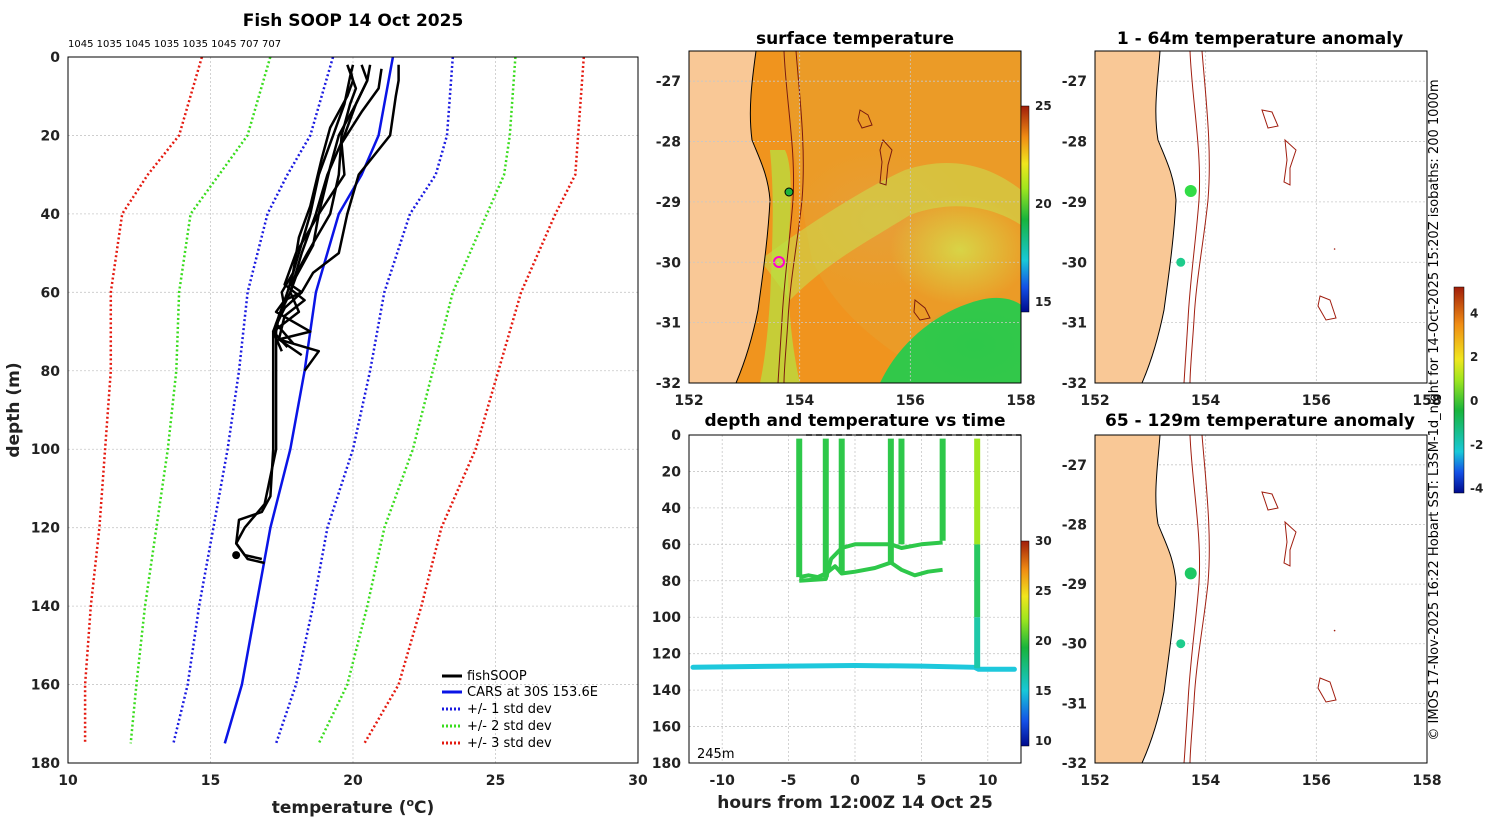 The width and height of the screenshot is (1500, 820). Describe the element at coordinates (922, 781) in the screenshot. I see `depth-time-xtick: 5` at that location.